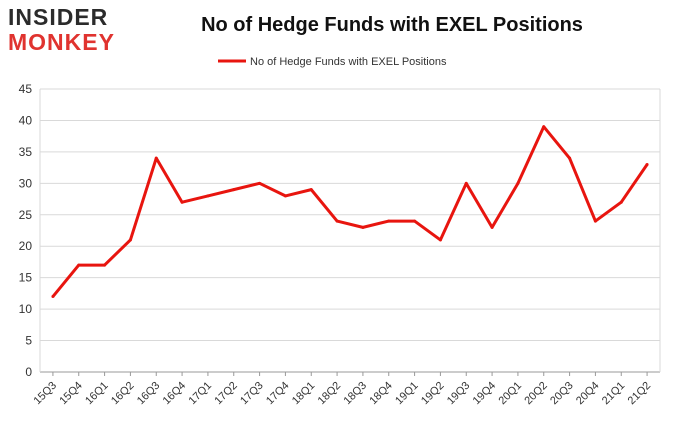 This screenshot has width=678, height=431. What do you see at coordinates (348, 62) in the screenshot?
I see `legend-label: No of Hedge Funds with EXEL Positions` at bounding box center [348, 62].